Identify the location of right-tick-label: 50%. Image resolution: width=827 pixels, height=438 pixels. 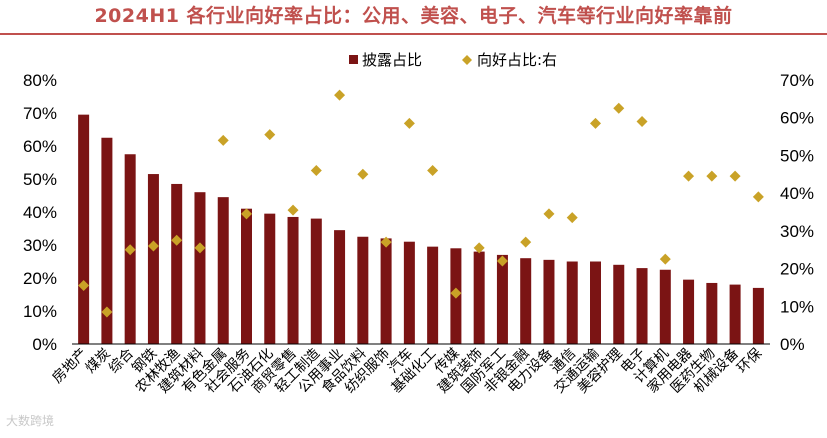
(797, 155).